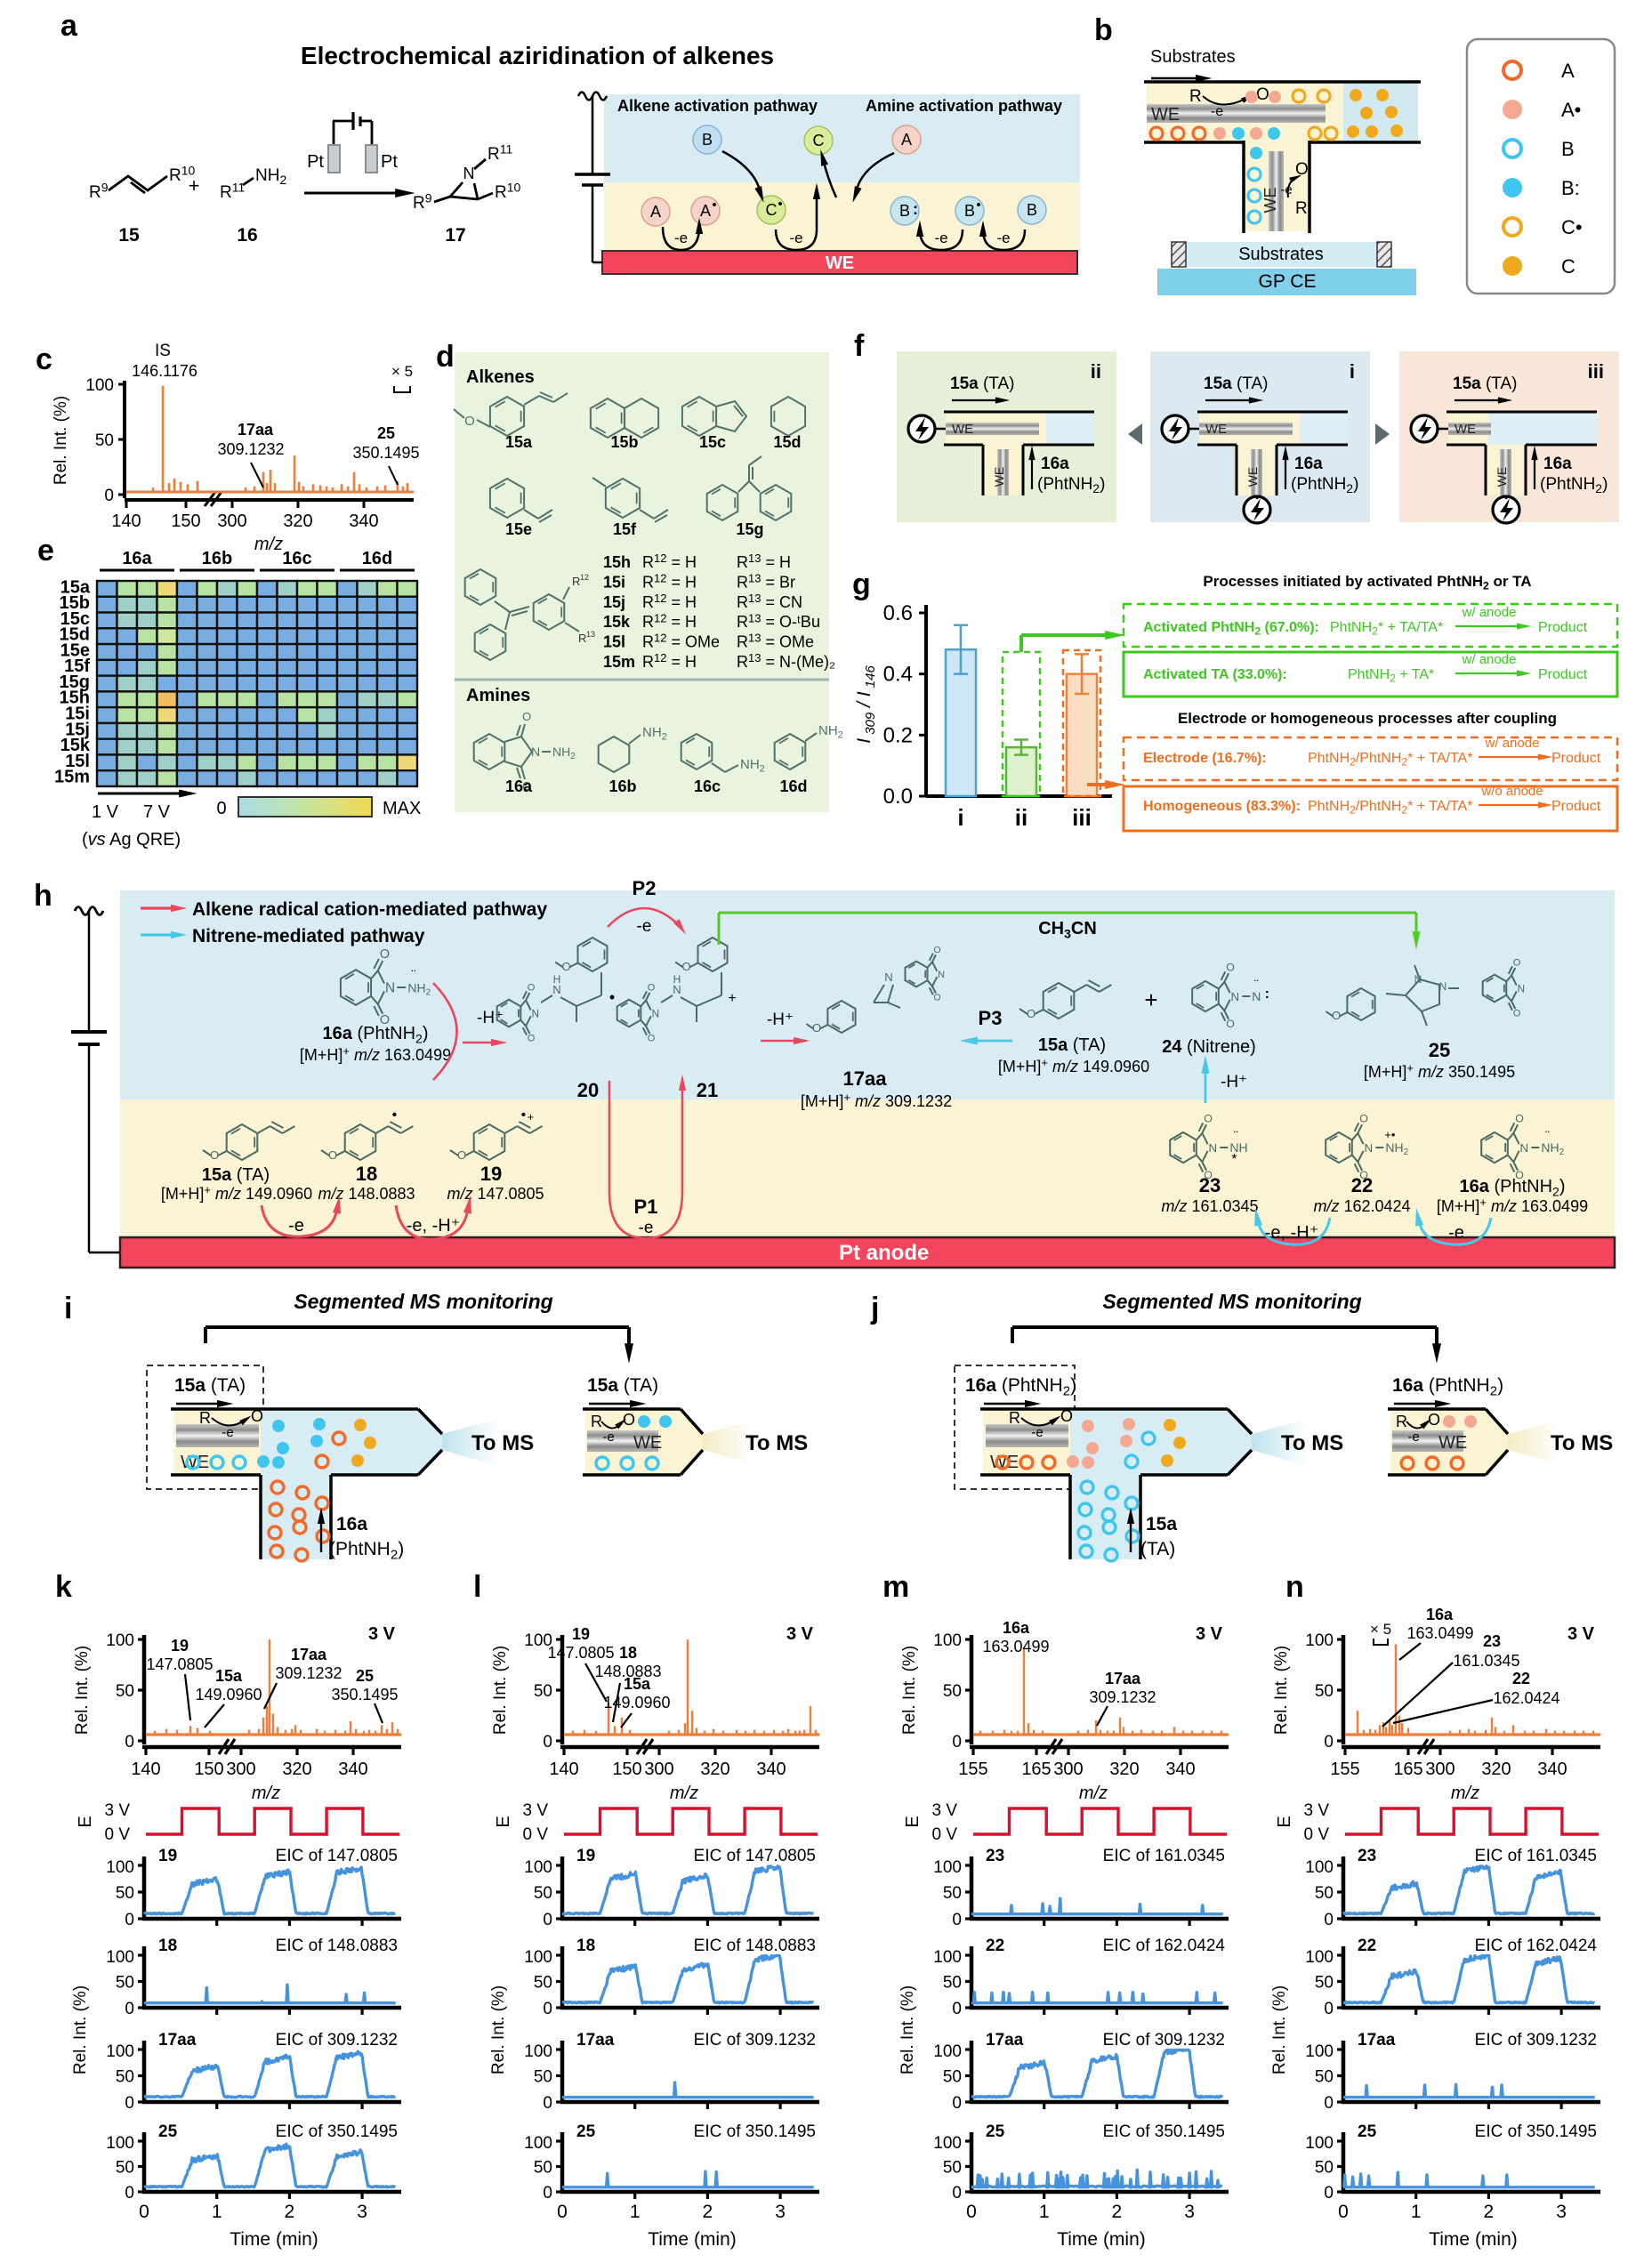 This screenshot has width=1652, height=2263. Describe the element at coordinates (167, 1856) in the screenshot. I see `svg-text: 19` at that location.